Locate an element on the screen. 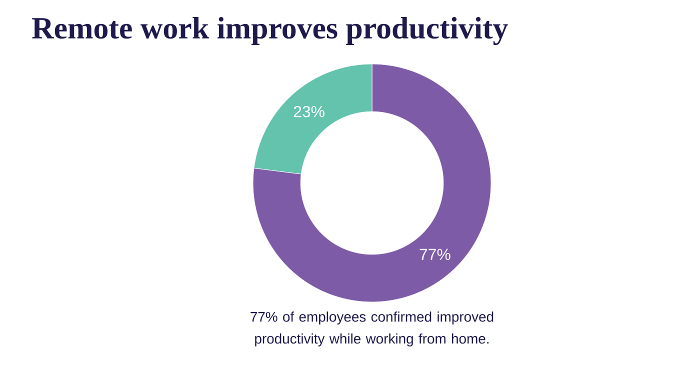 This screenshot has height=375, width=700. data-label: 23% is located at coordinates (309, 112).